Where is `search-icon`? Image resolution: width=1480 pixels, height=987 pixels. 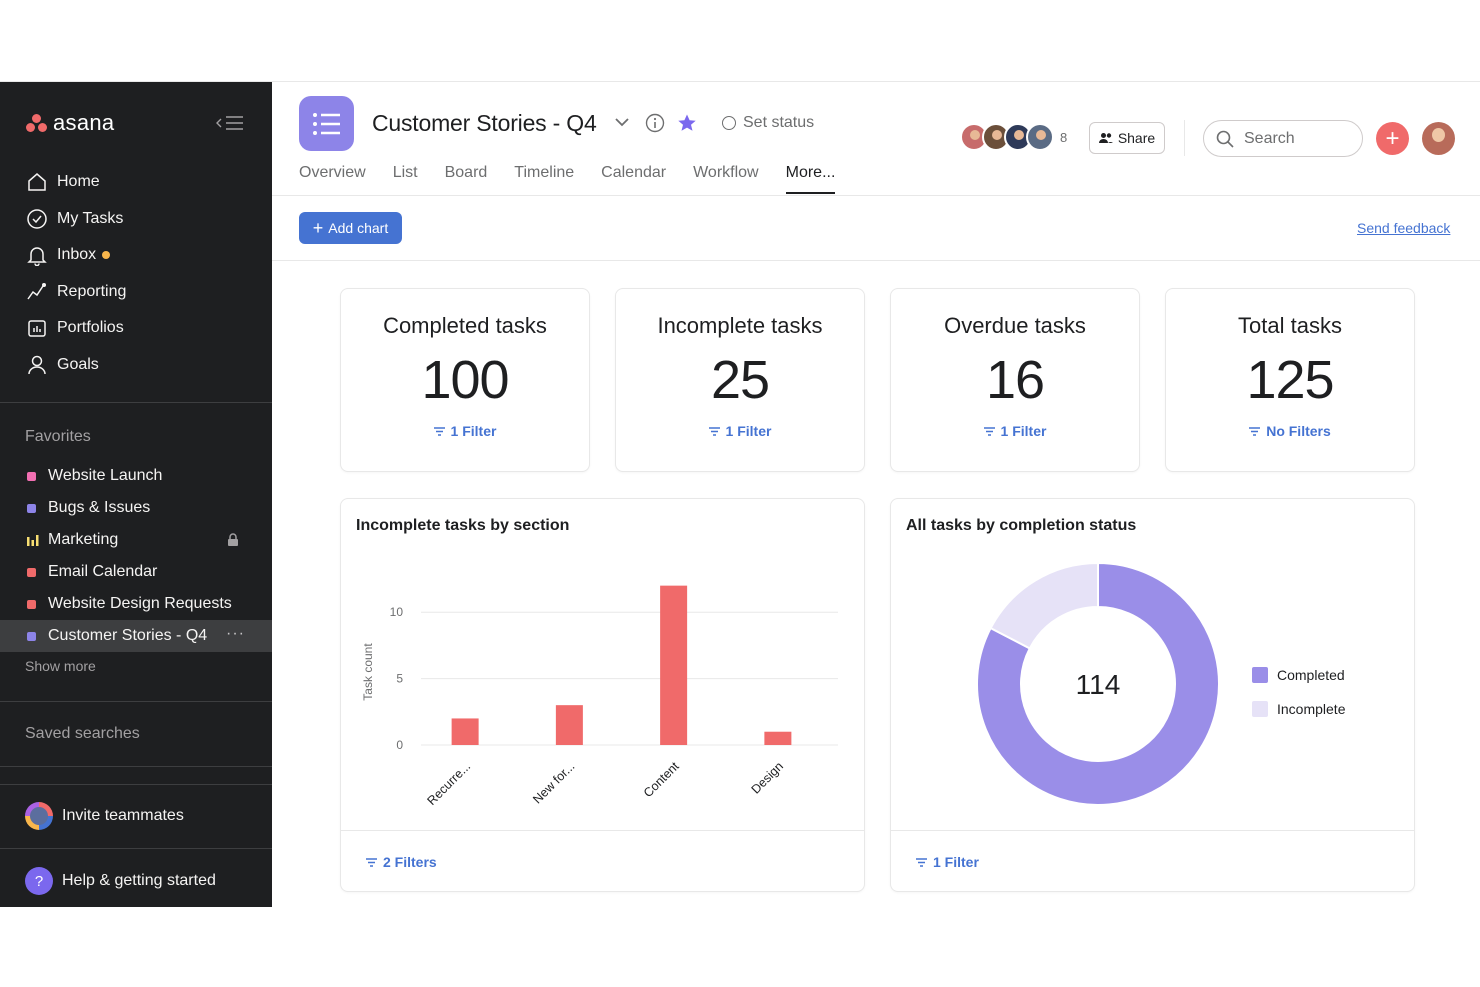 search-icon is located at coordinates (1225, 139).